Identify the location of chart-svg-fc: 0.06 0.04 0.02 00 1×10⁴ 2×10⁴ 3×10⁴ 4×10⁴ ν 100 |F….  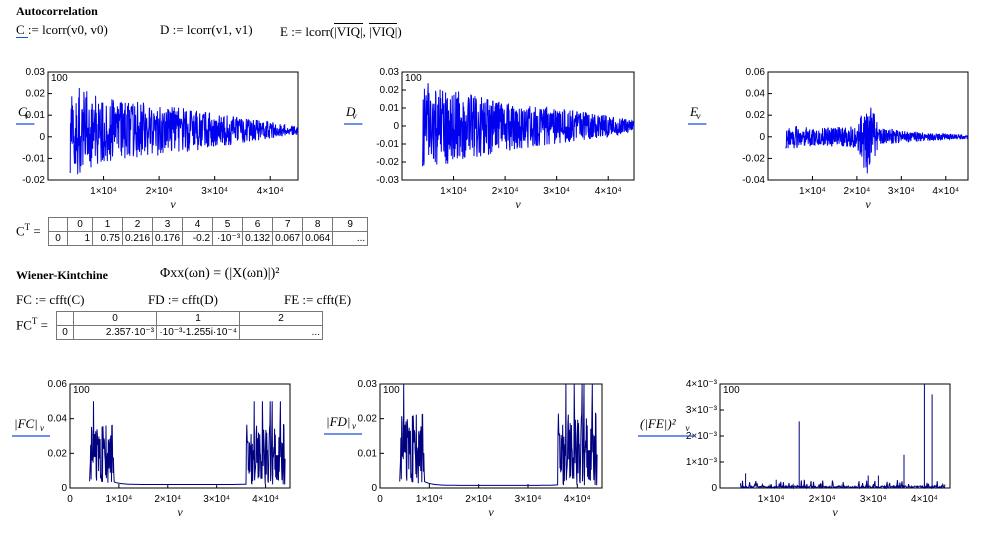
(151, 449).